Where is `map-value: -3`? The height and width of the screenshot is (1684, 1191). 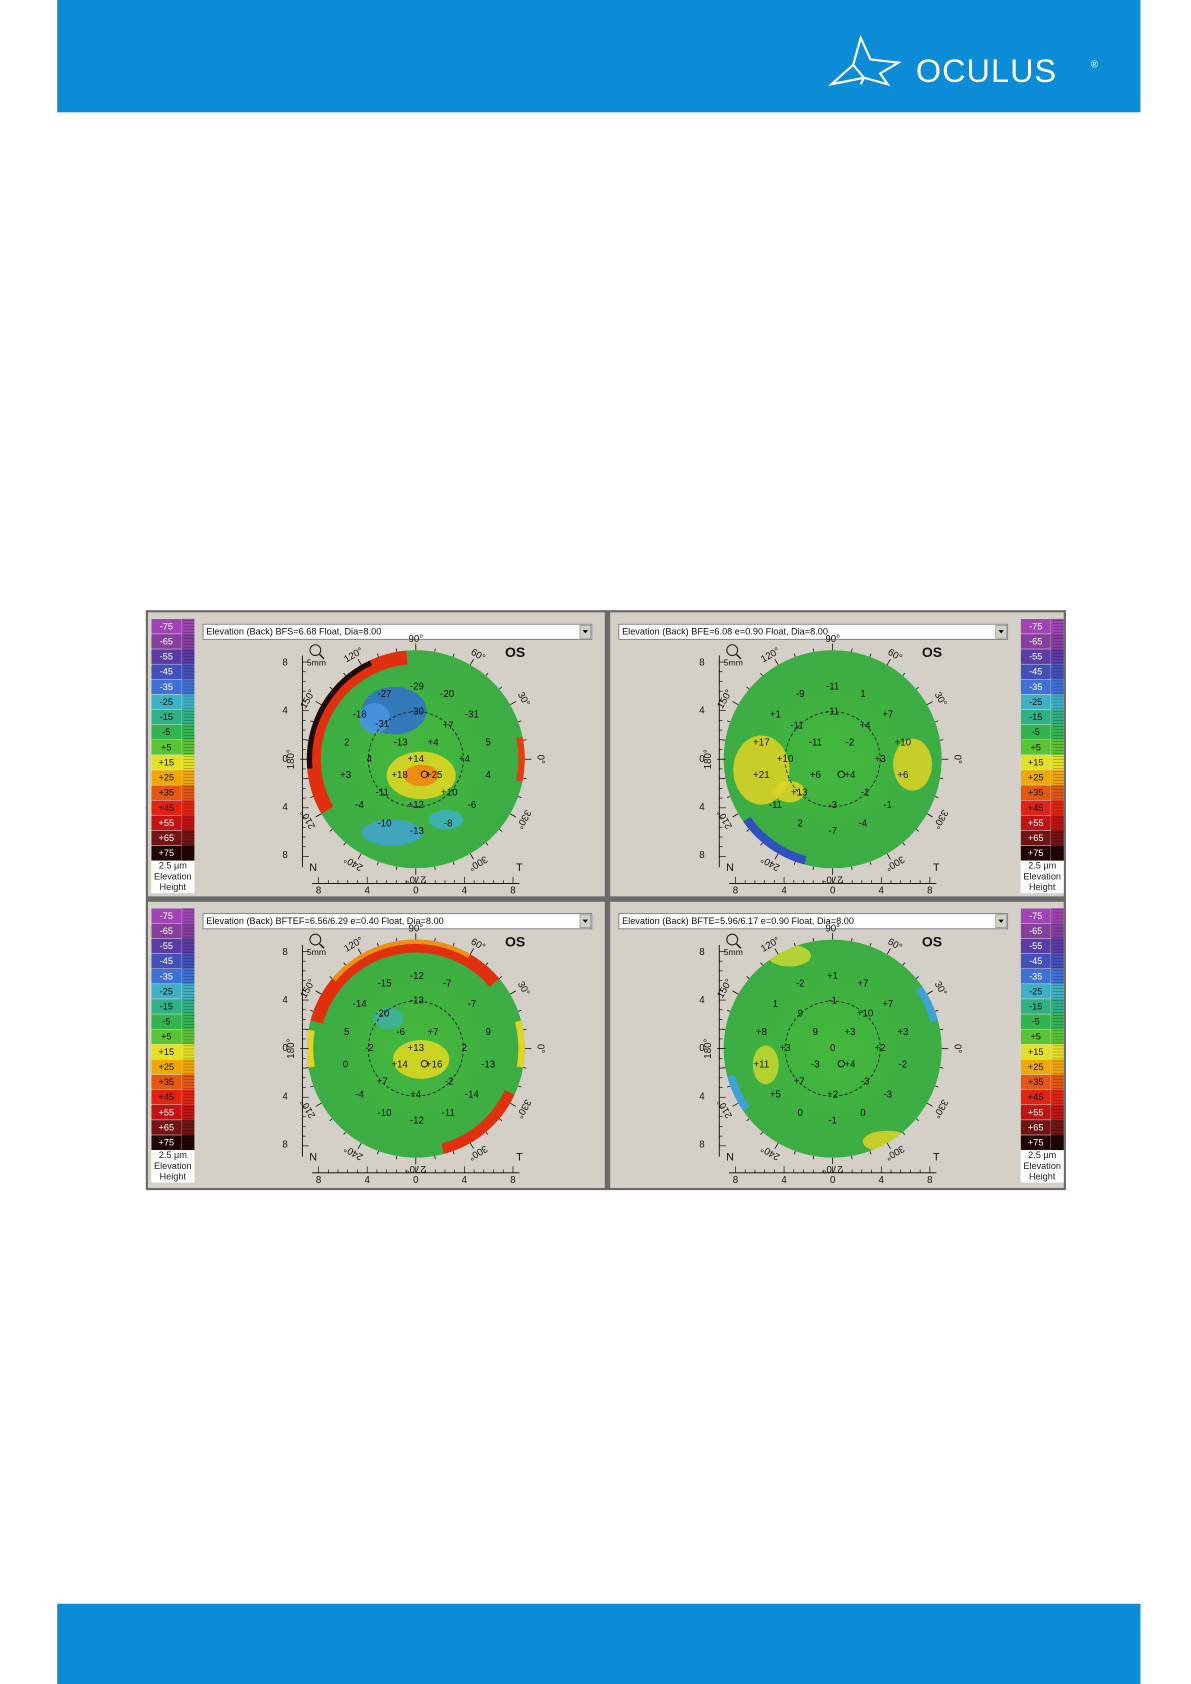
map-value: -3 is located at coordinates (887, 1095).